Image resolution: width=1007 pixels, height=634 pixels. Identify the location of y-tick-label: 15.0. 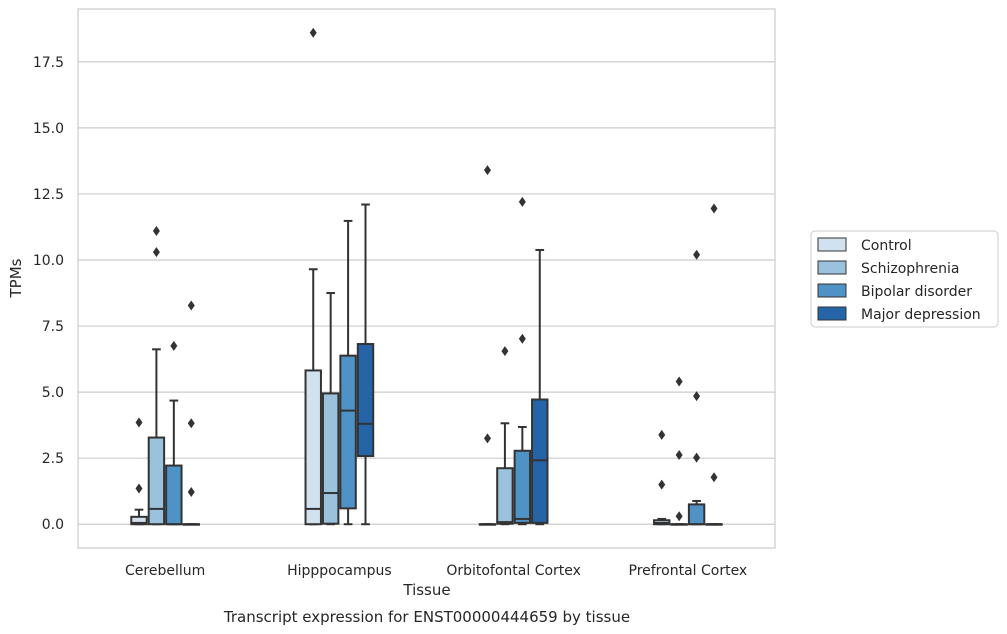
(48, 129).